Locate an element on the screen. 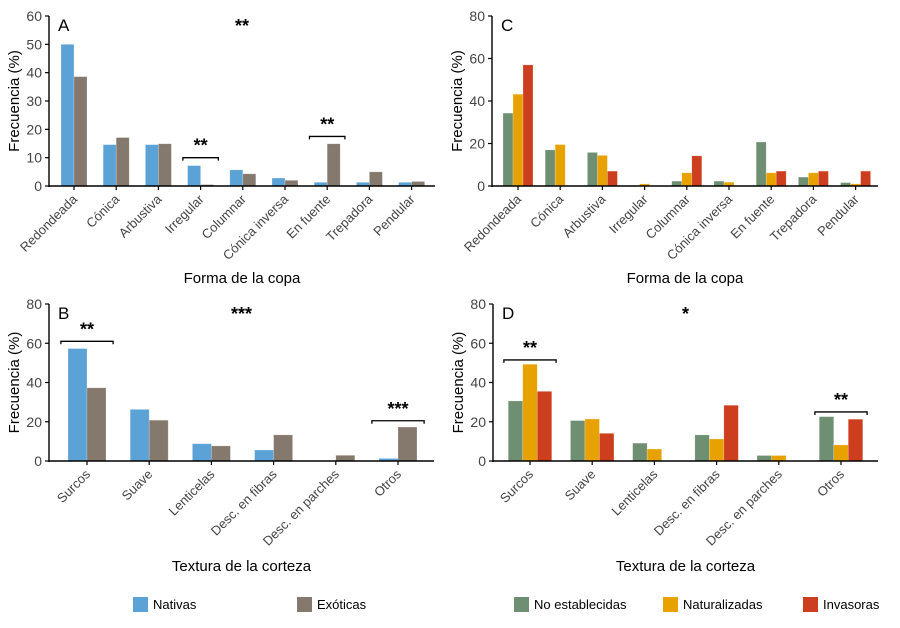 Image resolution: width=900 pixels, height=628 pixels. y-tick-label: 50 is located at coordinates (34, 44).